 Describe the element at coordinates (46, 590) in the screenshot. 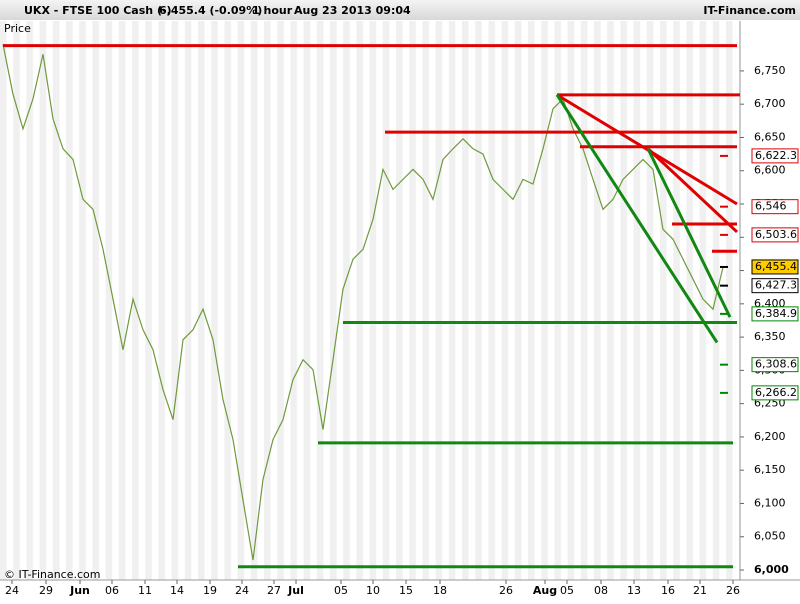

I see `x-tick-label: 29` at that location.